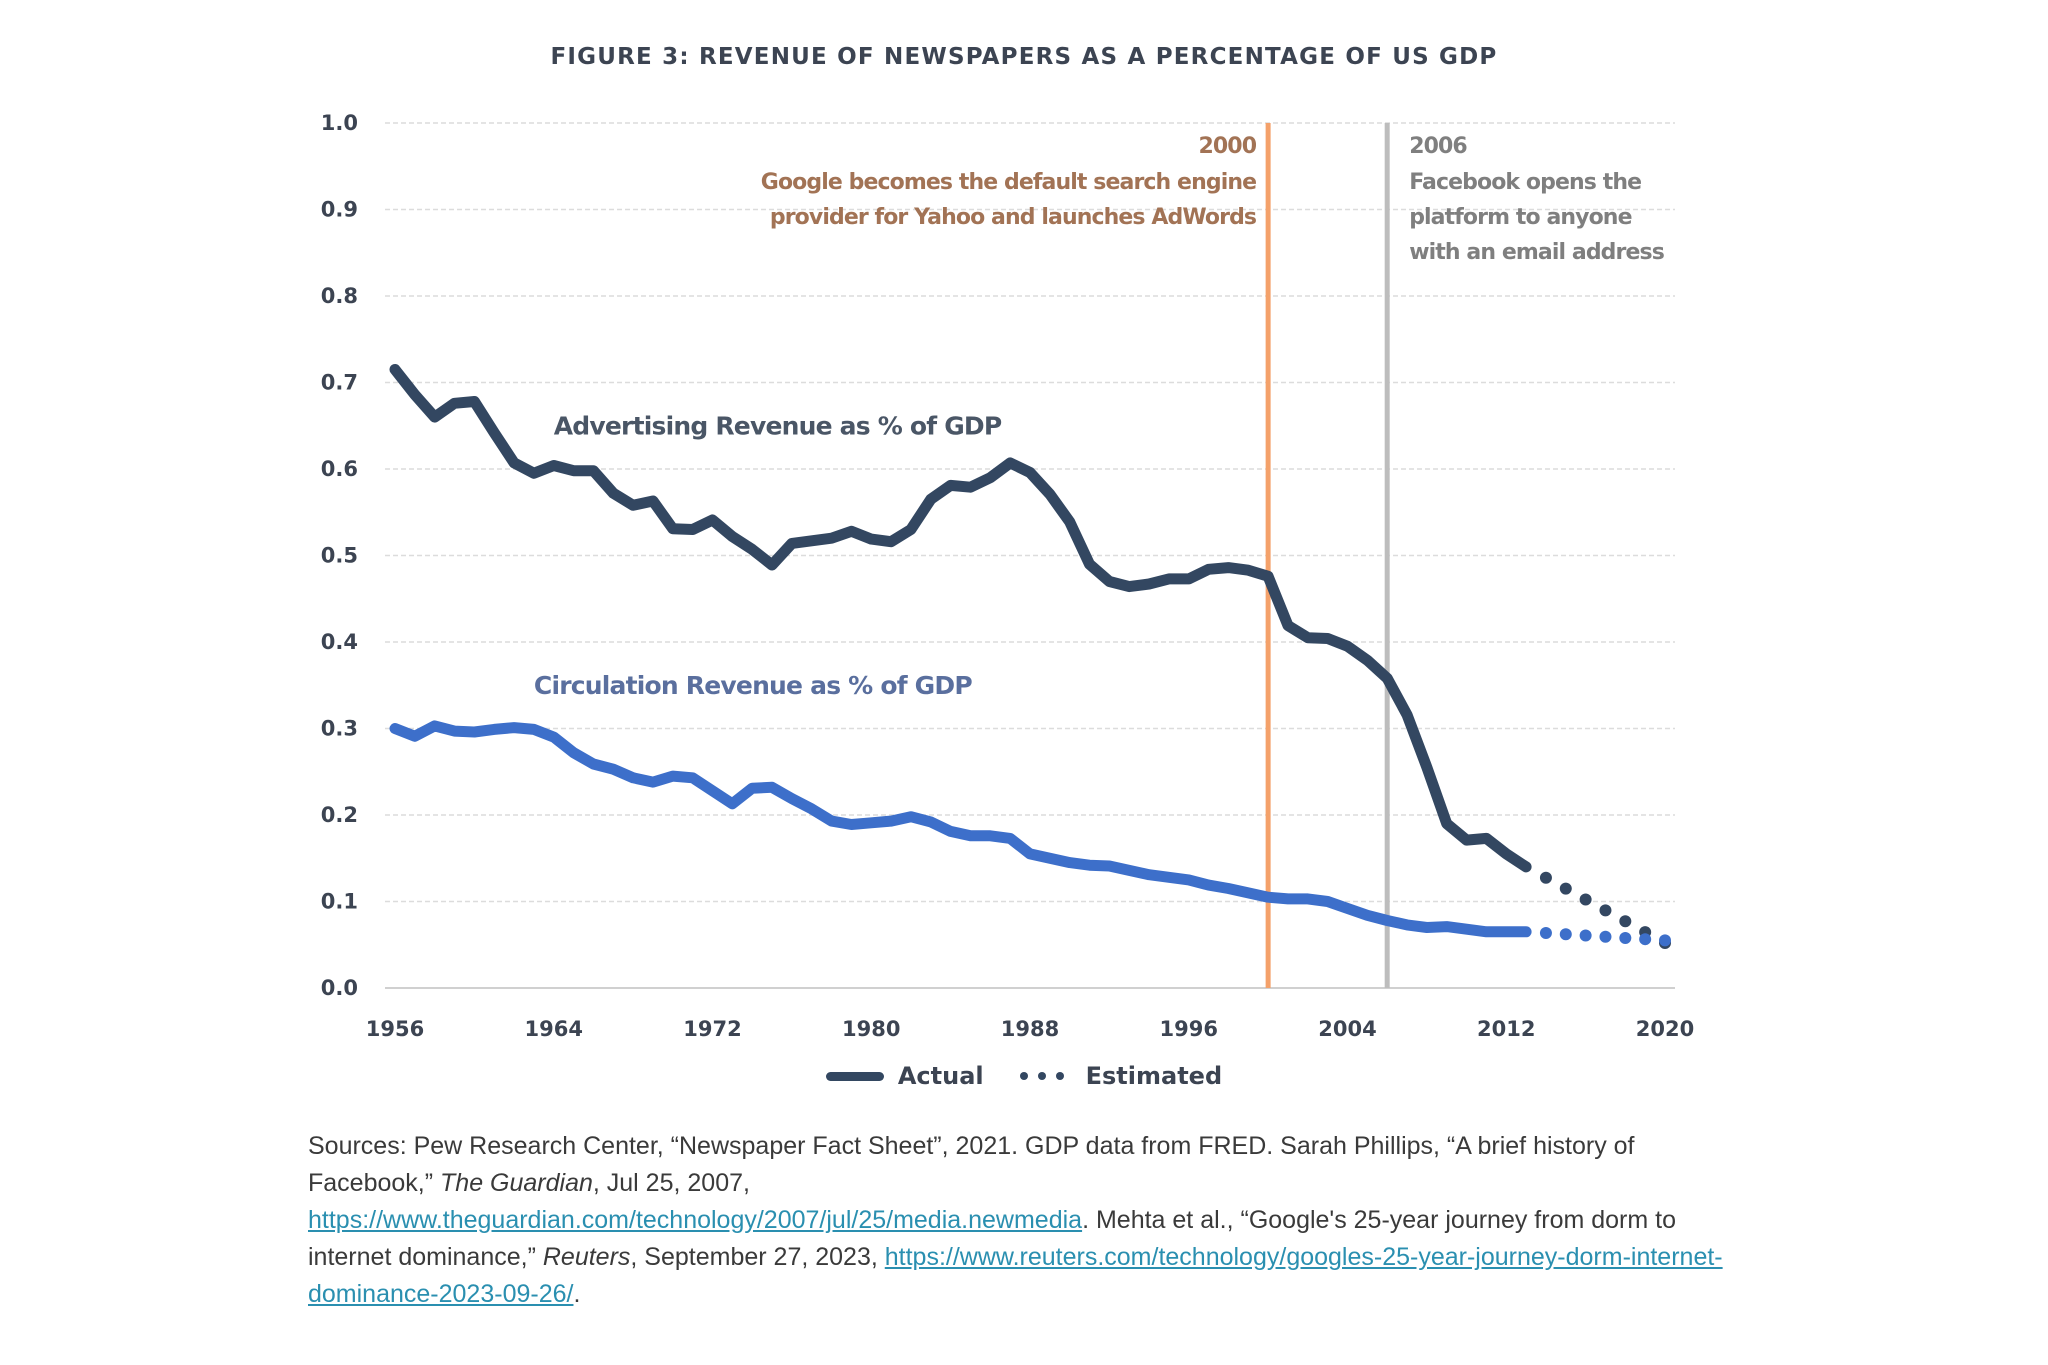 Image resolution: width=2048 pixels, height=1365 pixels. I want to click on x-tick-label: 1988, so click(1030, 1029).